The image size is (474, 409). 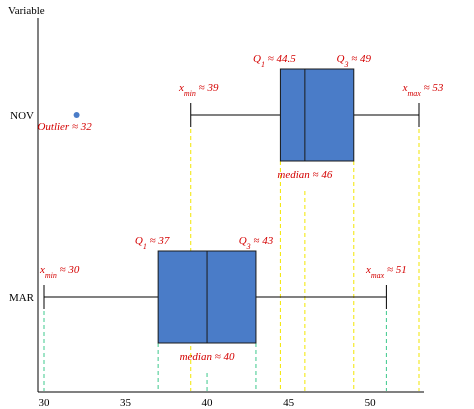 What do you see at coordinates (22, 116) in the screenshot?
I see `y-category-label: NOV` at bounding box center [22, 116].